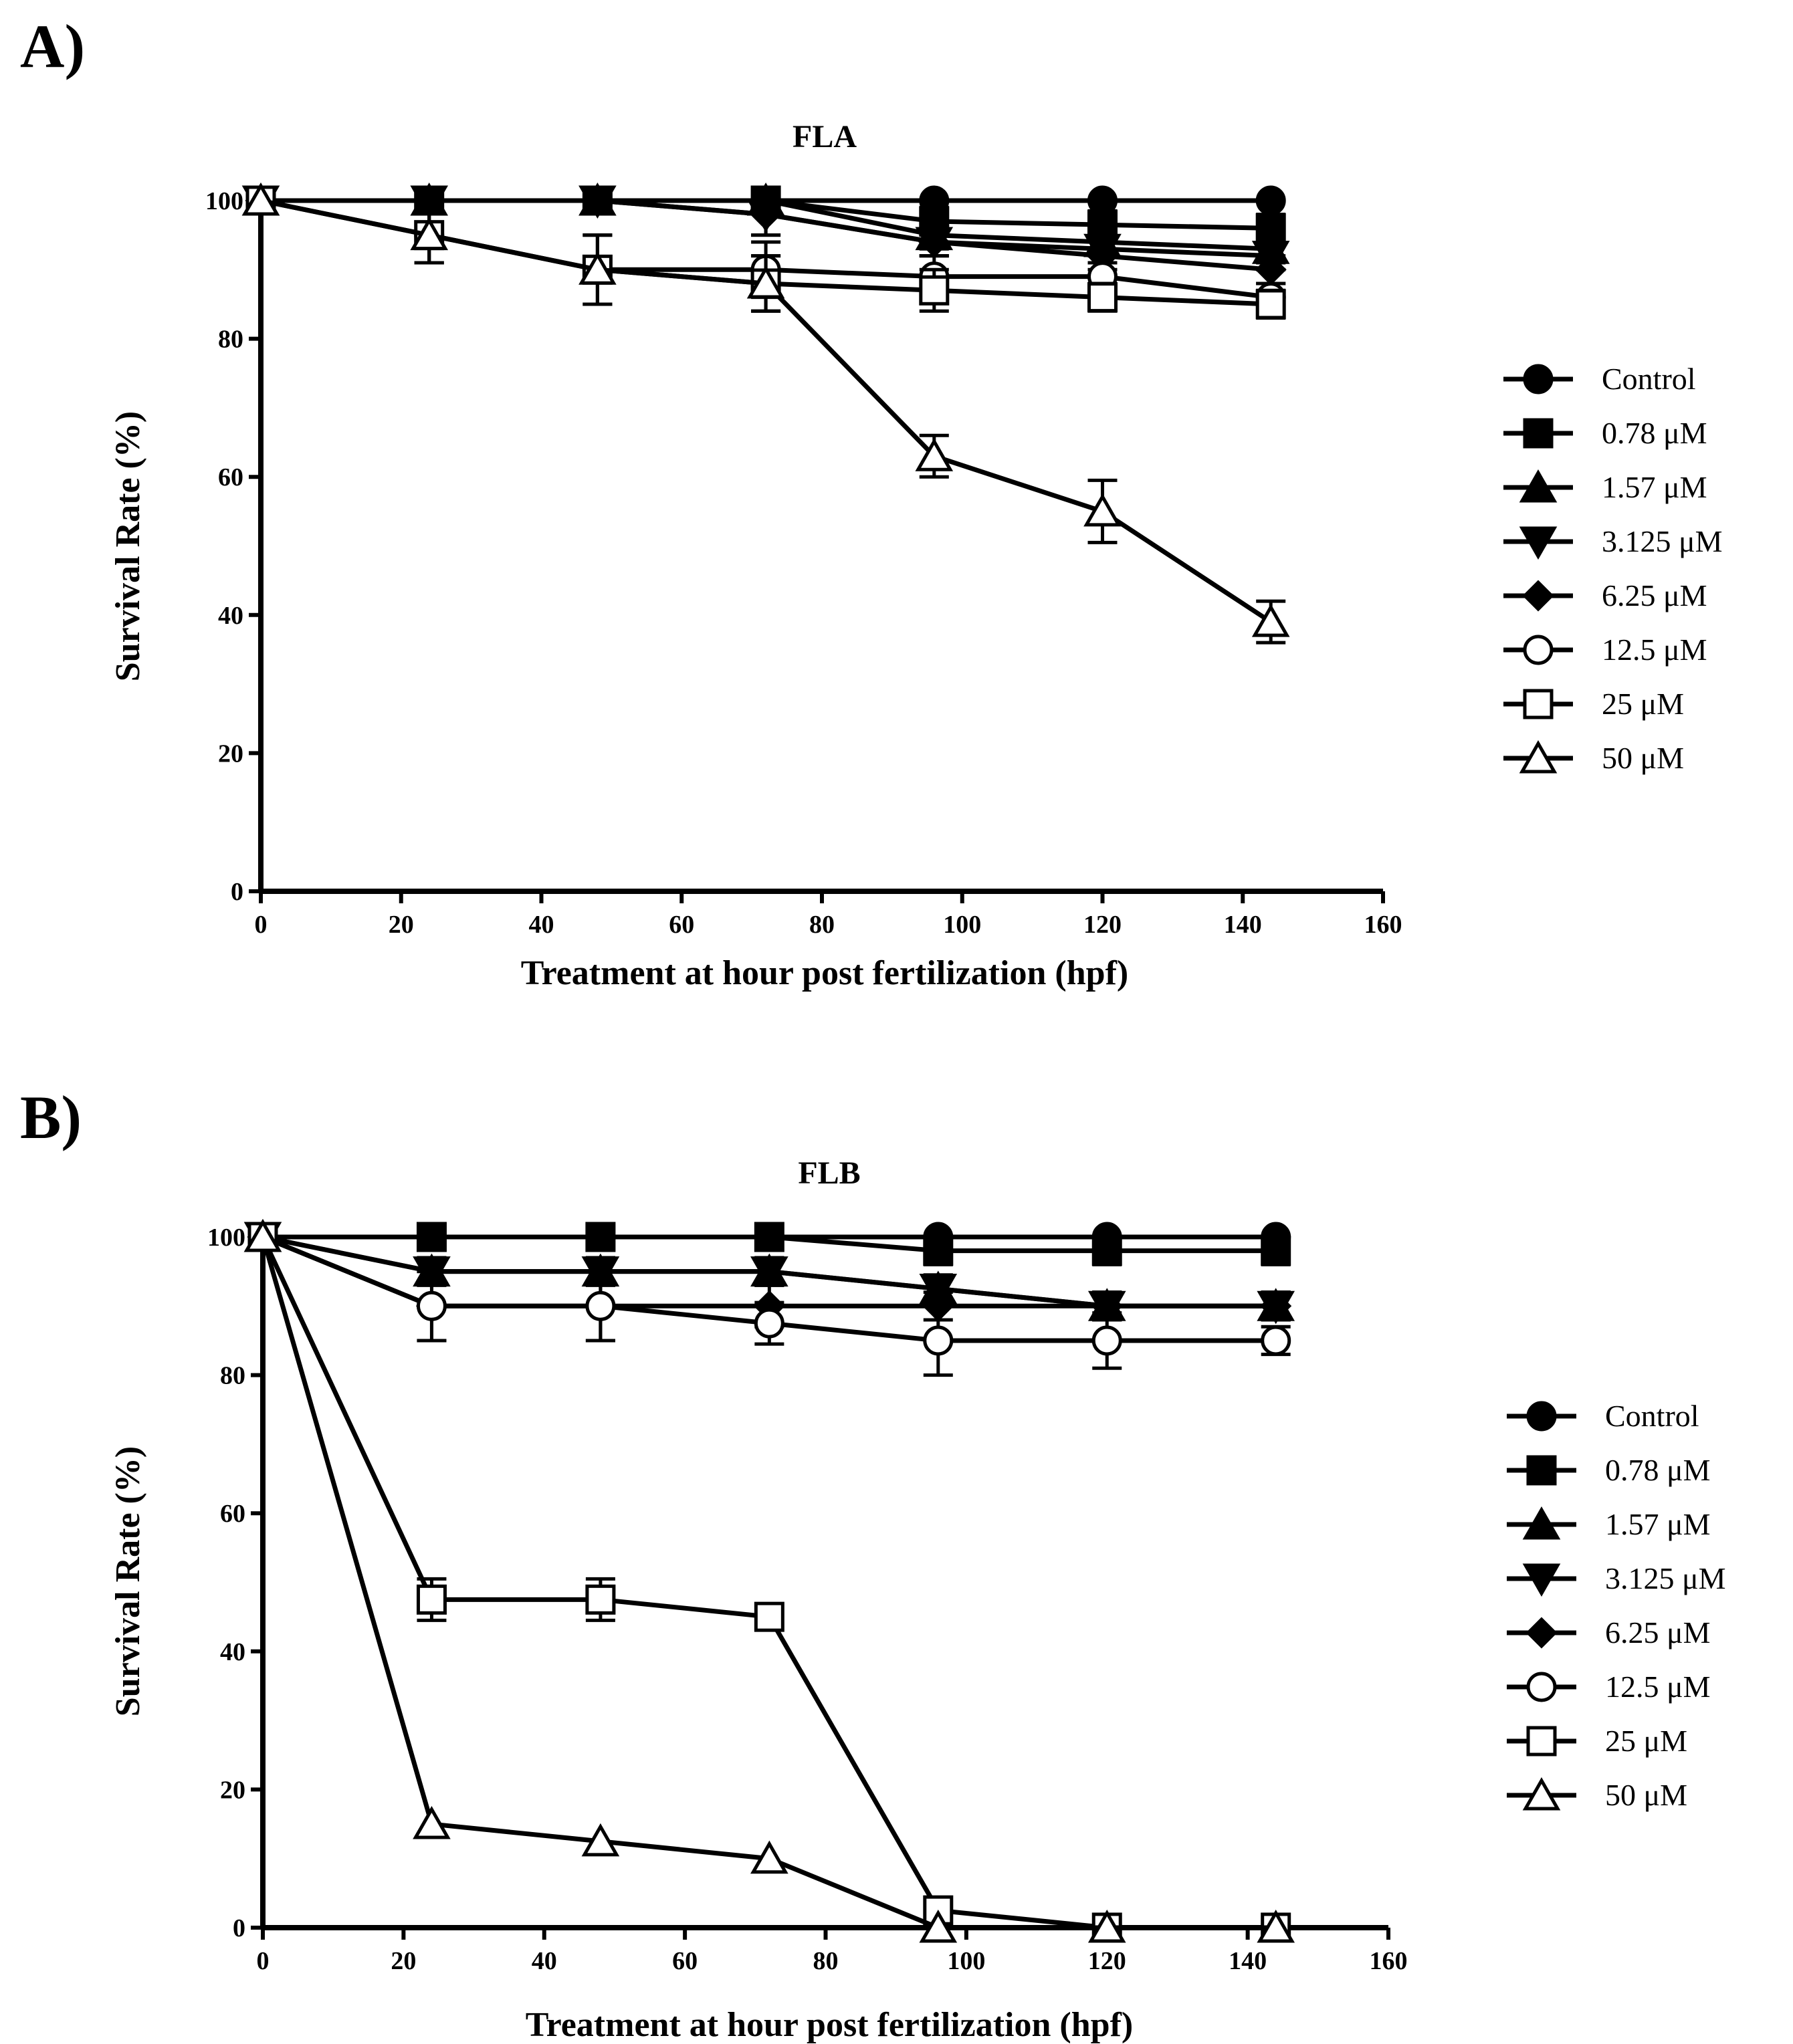 The height and width of the screenshot is (2044, 1793). Describe the element at coordinates (765, 413) in the screenshot. I see `series-50-m` at that location.